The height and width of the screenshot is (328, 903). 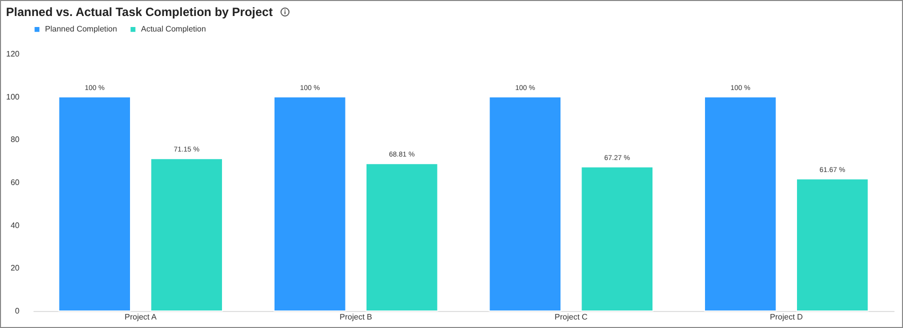 I want to click on y-tick-label: 20, so click(x=15, y=268).